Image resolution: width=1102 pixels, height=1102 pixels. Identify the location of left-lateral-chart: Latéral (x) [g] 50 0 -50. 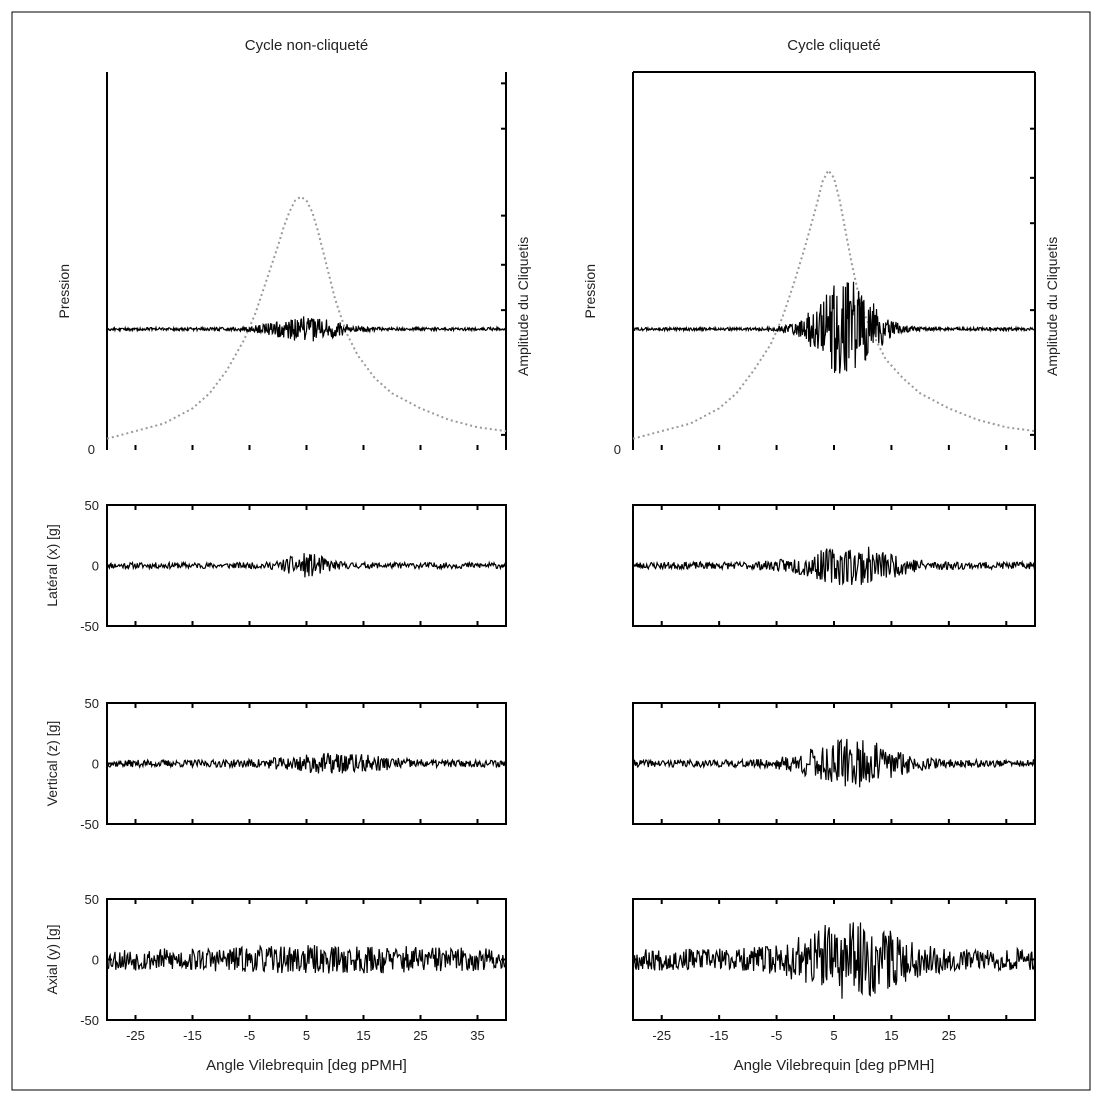
(275, 566).